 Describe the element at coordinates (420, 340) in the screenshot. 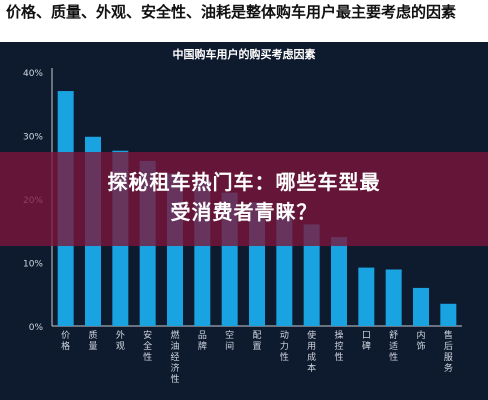

I see `x-tick-label: 内饰` at that location.